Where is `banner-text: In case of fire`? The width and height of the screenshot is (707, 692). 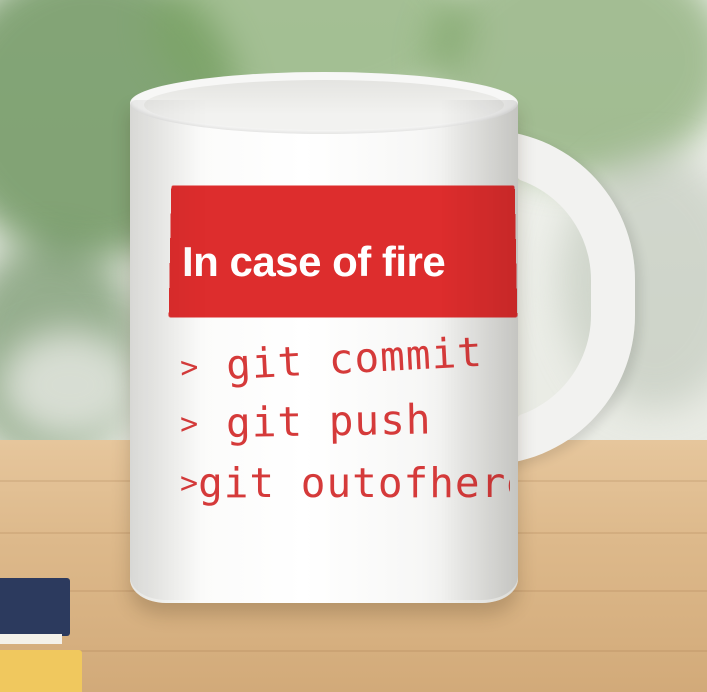 banner-text: In case of fire is located at coordinates (314, 261).